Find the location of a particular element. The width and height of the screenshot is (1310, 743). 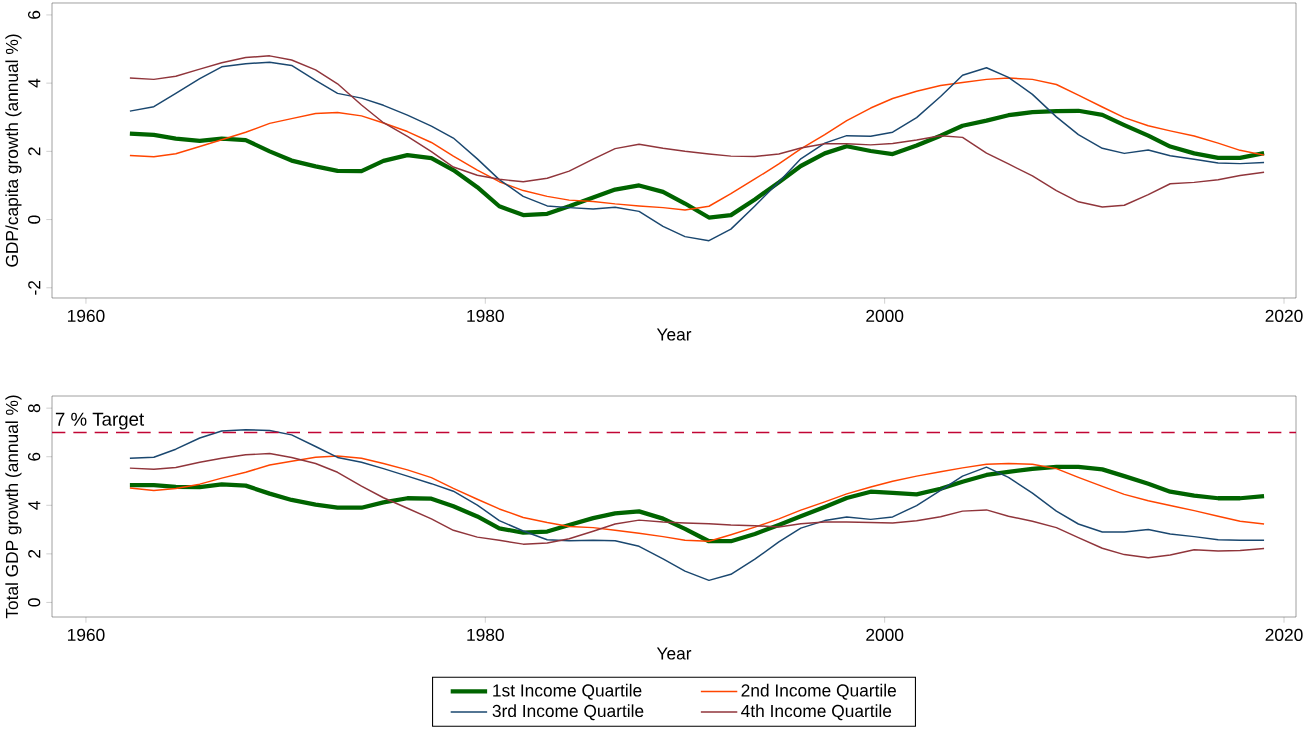

y-tick-label: -2 is located at coordinates (34, 287).